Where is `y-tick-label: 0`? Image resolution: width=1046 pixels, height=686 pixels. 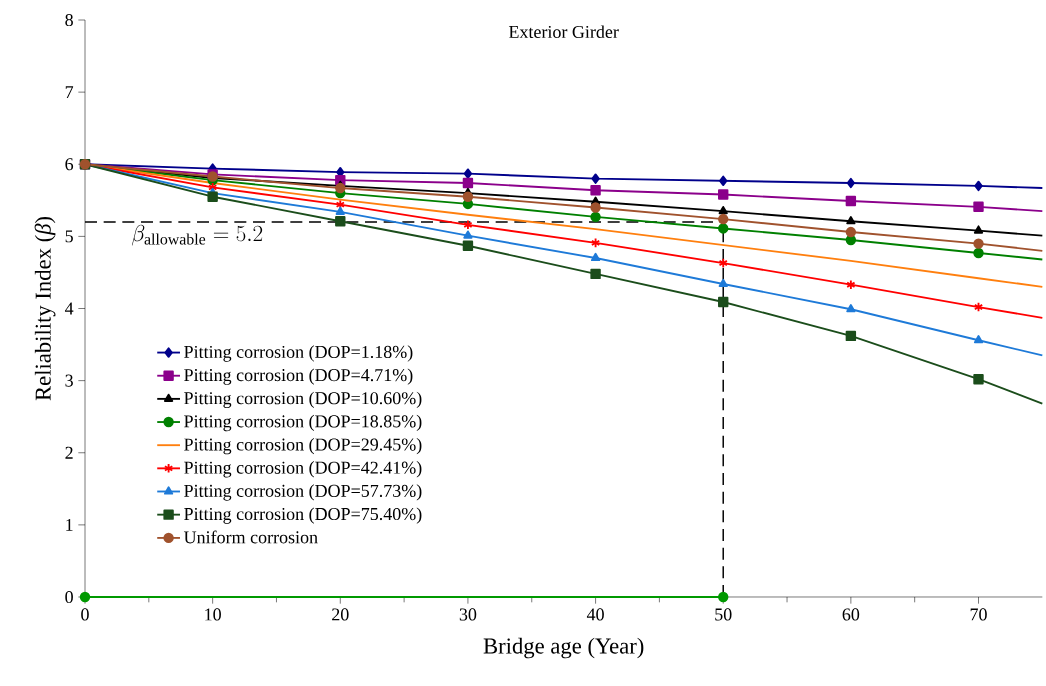
y-tick-label: 0 is located at coordinates (69, 597).